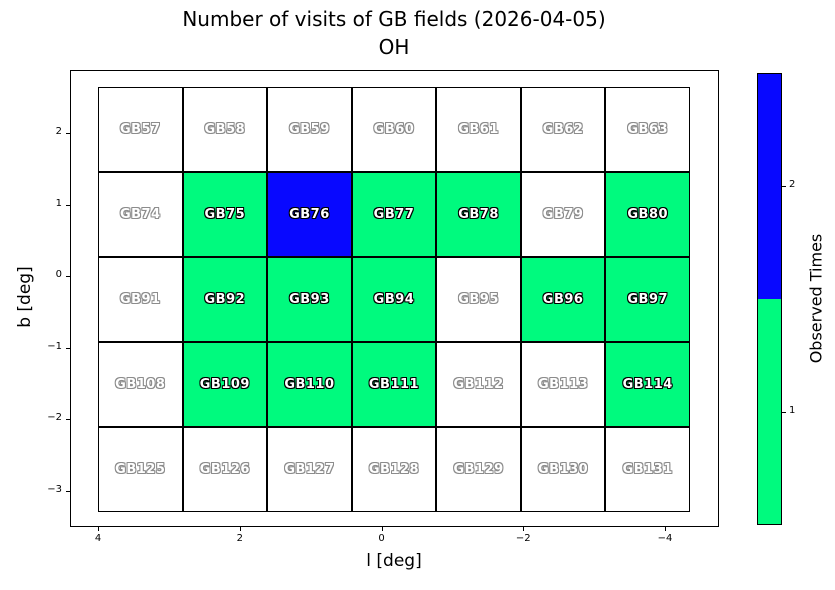 Image resolution: width=835 pixels, height=590 pixels. I want to click on field-cell-gb63: GB63, so click(647, 129).